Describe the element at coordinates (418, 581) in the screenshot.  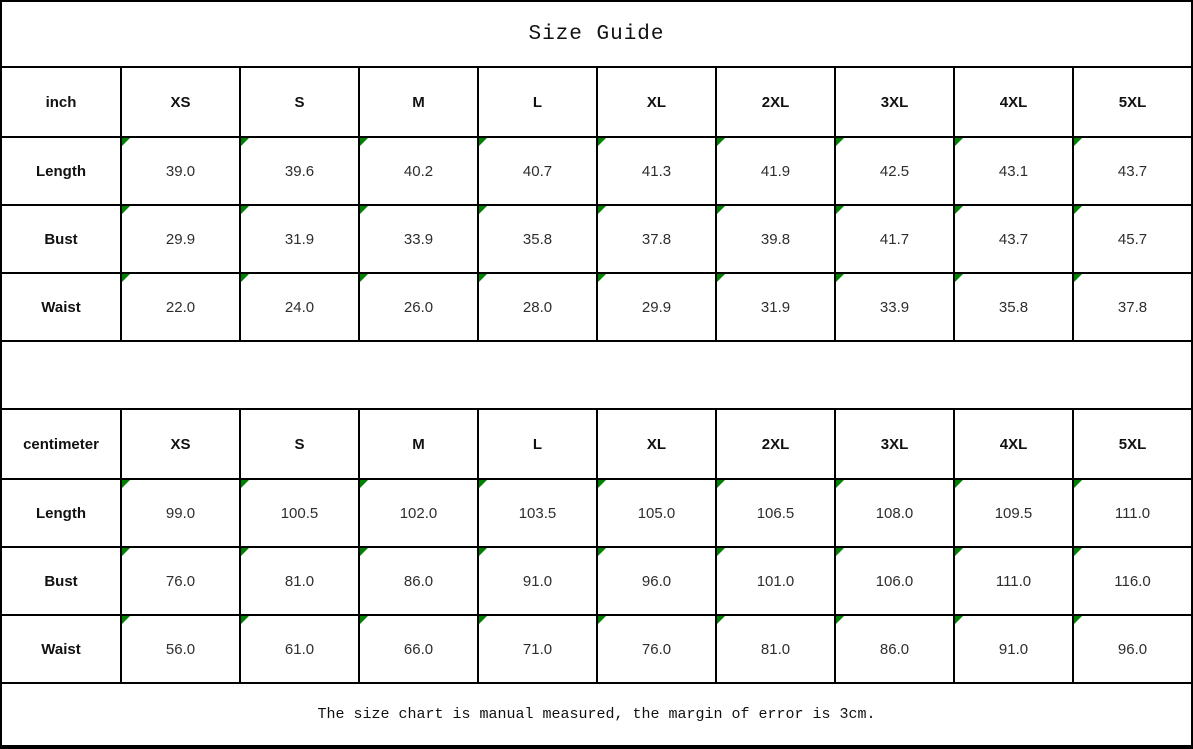
I see `value-text: 86.0` at that location.